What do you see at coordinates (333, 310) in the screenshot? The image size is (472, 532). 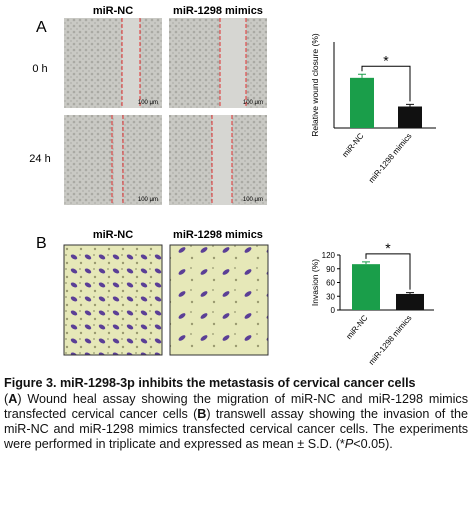 I see `y-tick-label: 0` at bounding box center [333, 310].